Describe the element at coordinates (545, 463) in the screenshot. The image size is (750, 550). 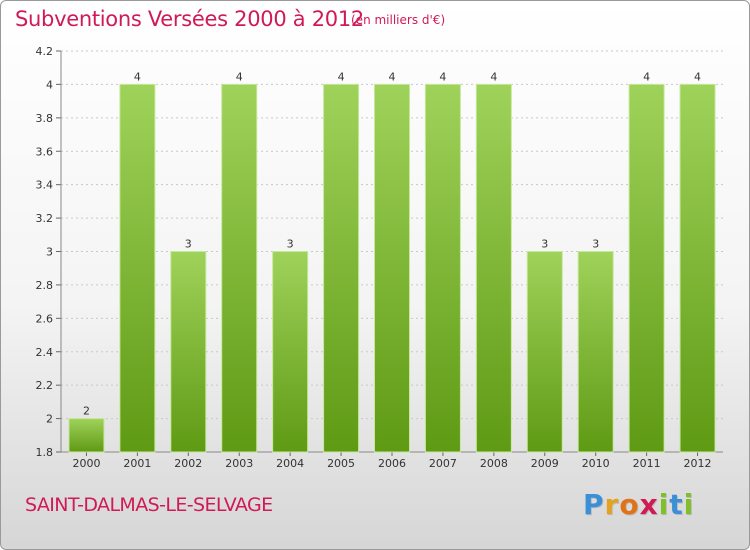
I see `x-tick-label: 2009` at that location.